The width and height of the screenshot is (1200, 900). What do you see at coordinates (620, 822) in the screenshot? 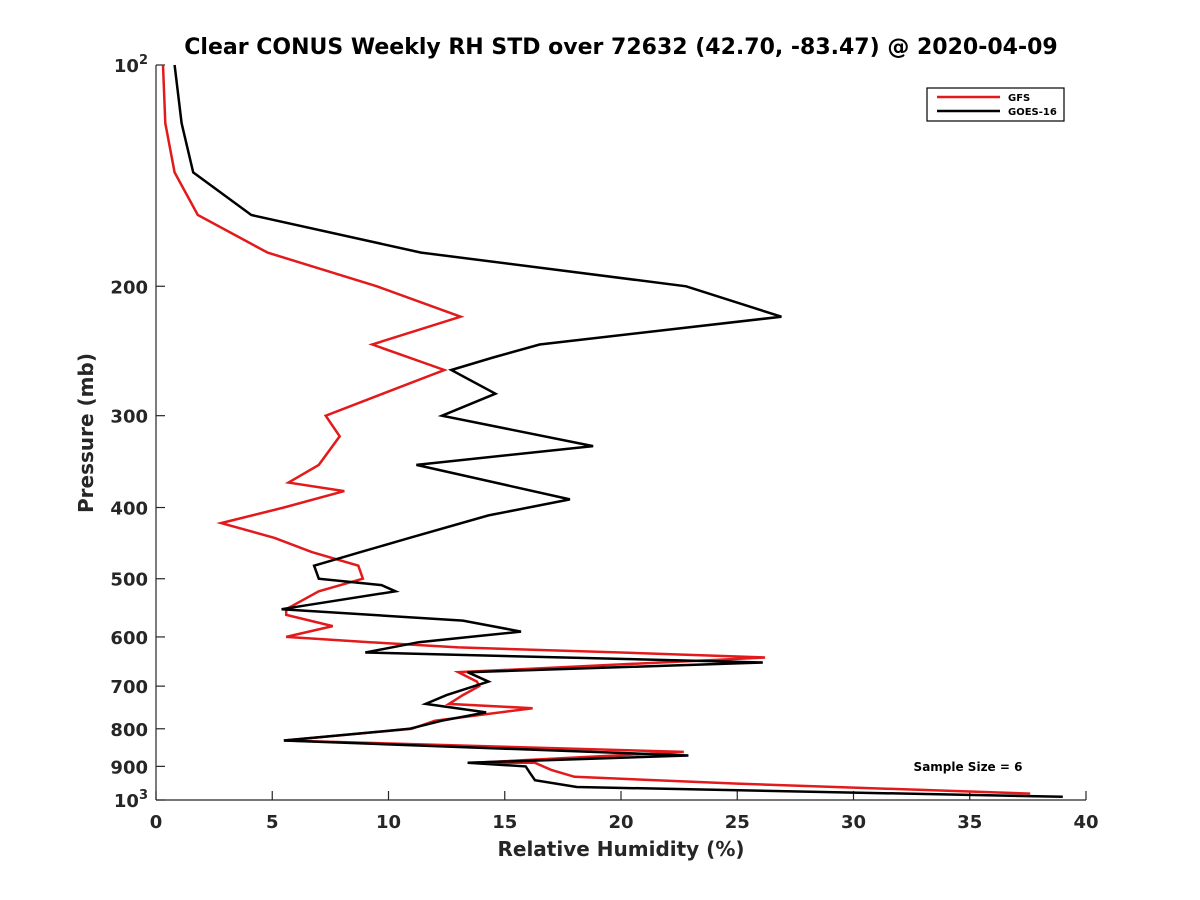
I see `x-tick-label: 20` at bounding box center [620, 822].